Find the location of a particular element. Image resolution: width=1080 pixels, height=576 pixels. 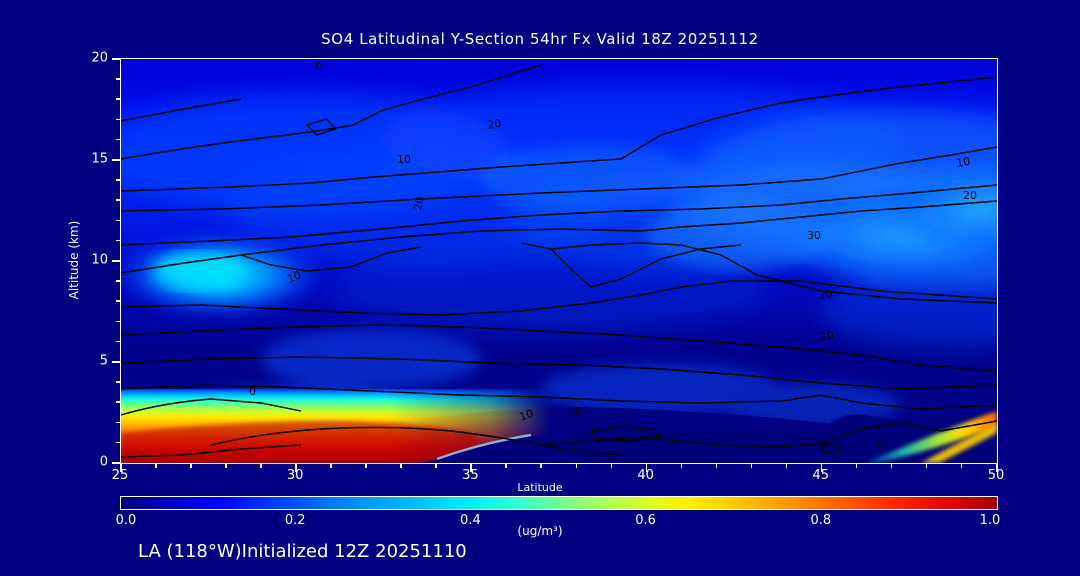

colorbar-tick-label: 0.0 is located at coordinates (126, 520).